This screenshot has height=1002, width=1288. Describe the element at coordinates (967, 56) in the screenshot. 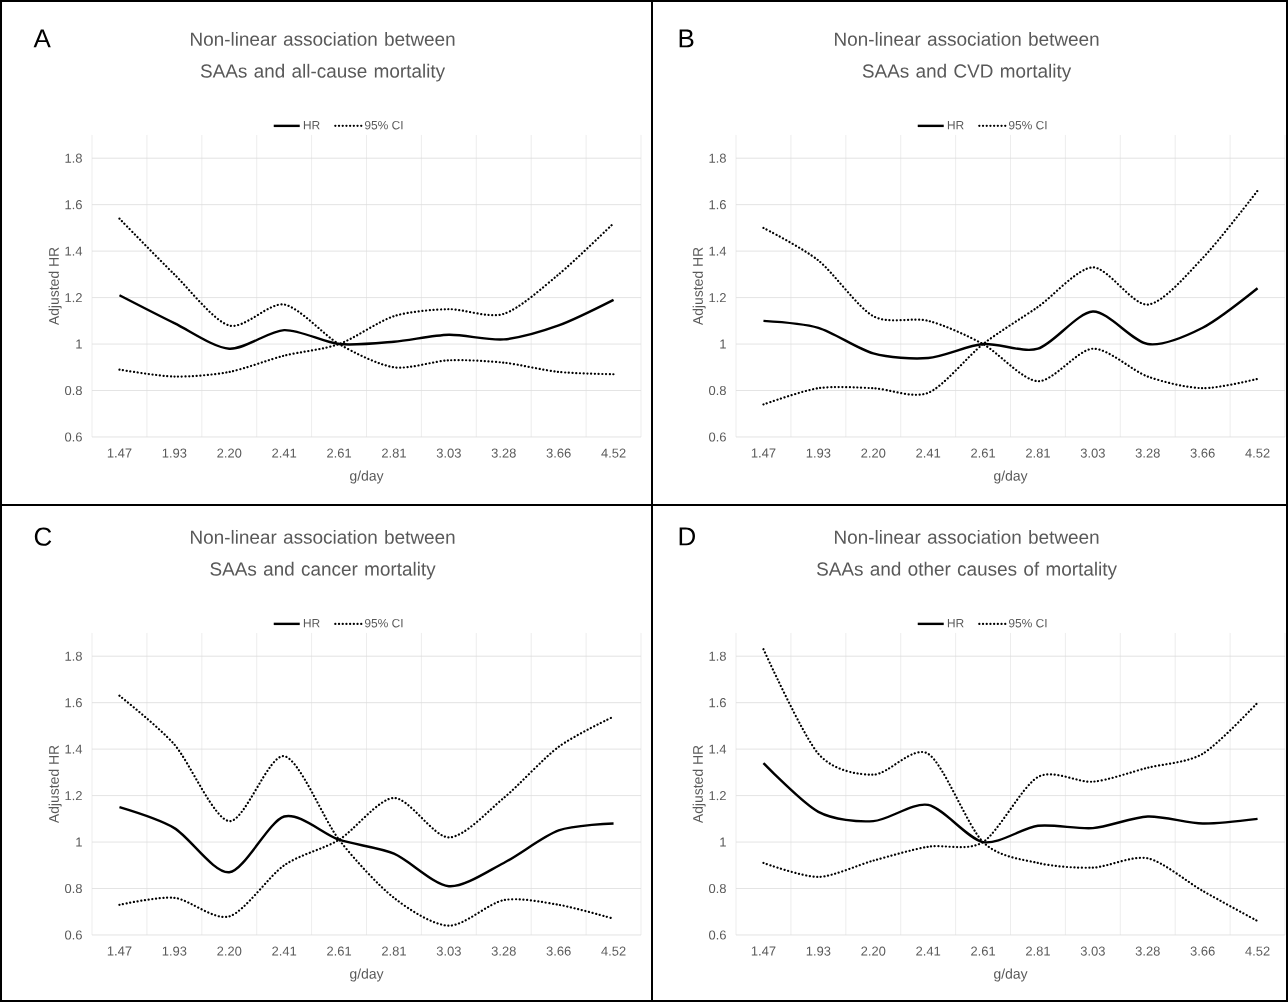

I see `chart-title: Non-linear association between SAAs and CVD mortality` at that location.